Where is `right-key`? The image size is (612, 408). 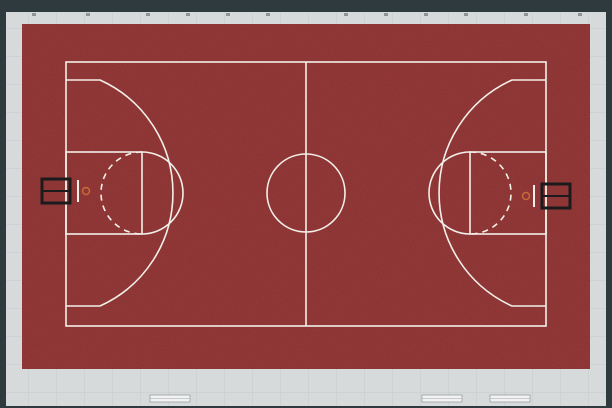 right-key is located at coordinates (508, 193).